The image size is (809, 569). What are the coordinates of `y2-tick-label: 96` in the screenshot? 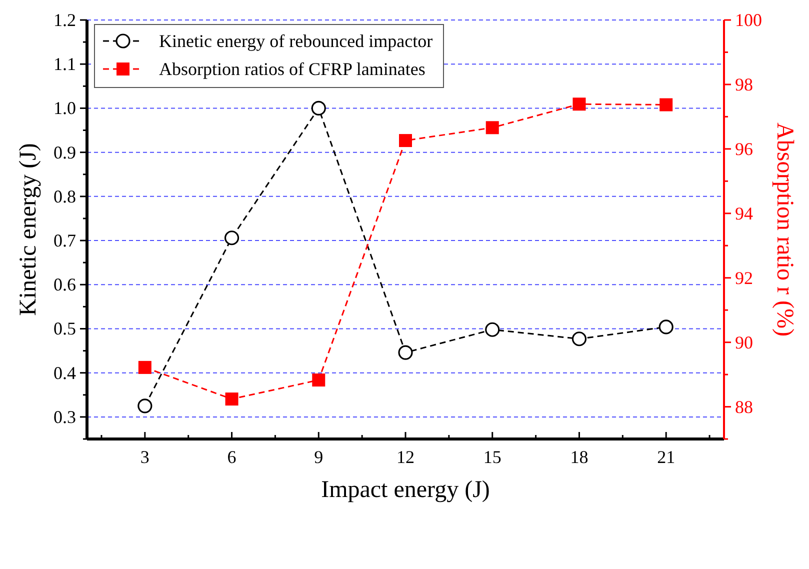 It's located at (744, 148).